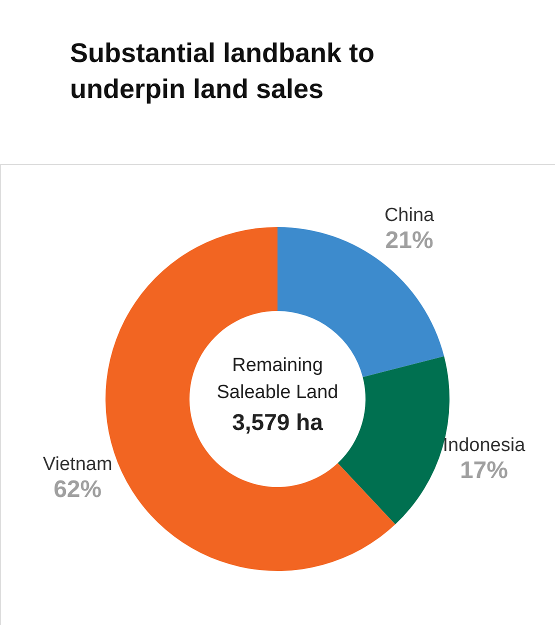 This screenshot has width=555, height=625. I want to click on text: 3,579 ha, so click(278, 422).